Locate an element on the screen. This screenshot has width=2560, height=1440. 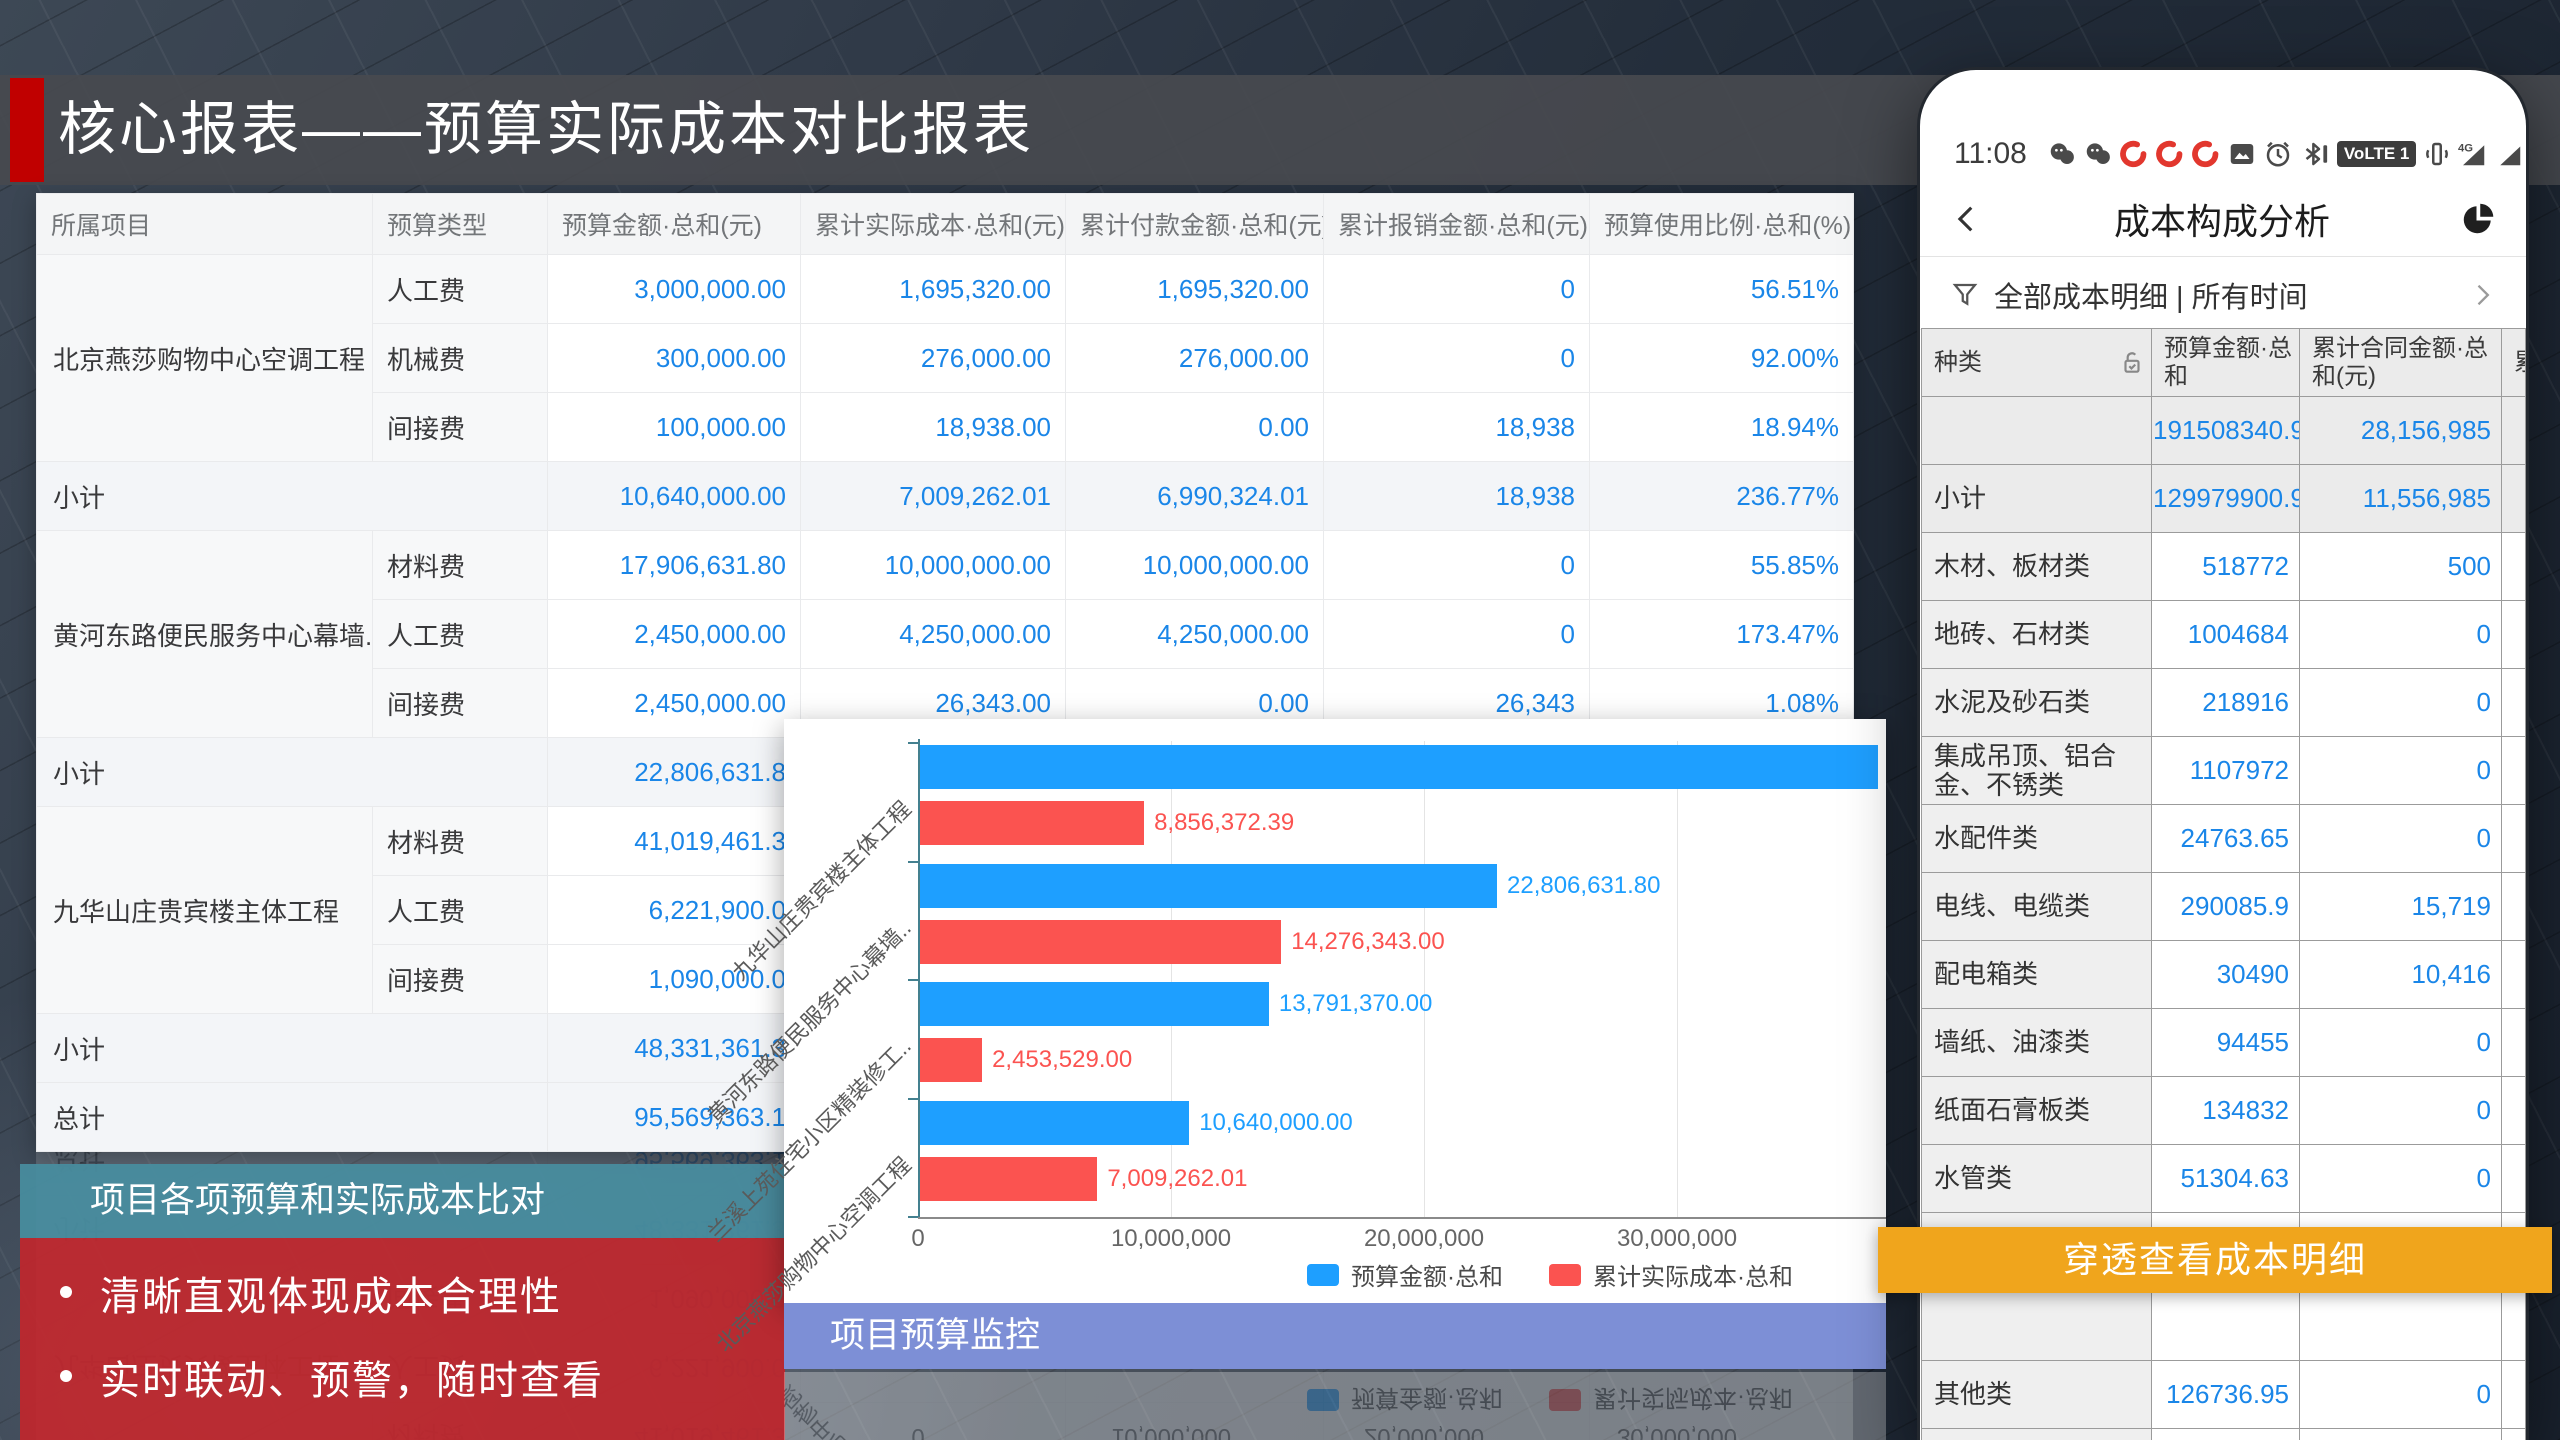
chart-legend: 预算金额·总和 累计实际成本·总和 is located at coordinates (1335, 1274).